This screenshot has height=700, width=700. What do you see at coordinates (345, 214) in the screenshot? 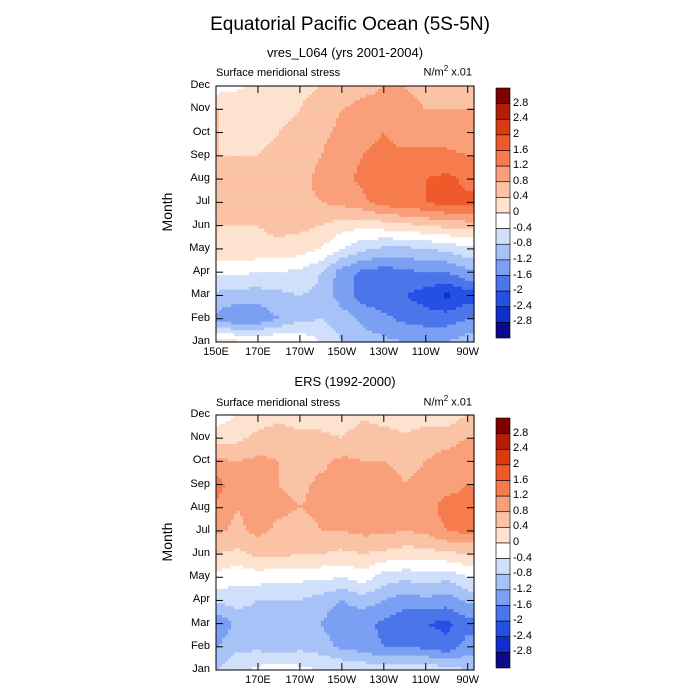
I see `panel-1-heatmap` at bounding box center [345, 214].